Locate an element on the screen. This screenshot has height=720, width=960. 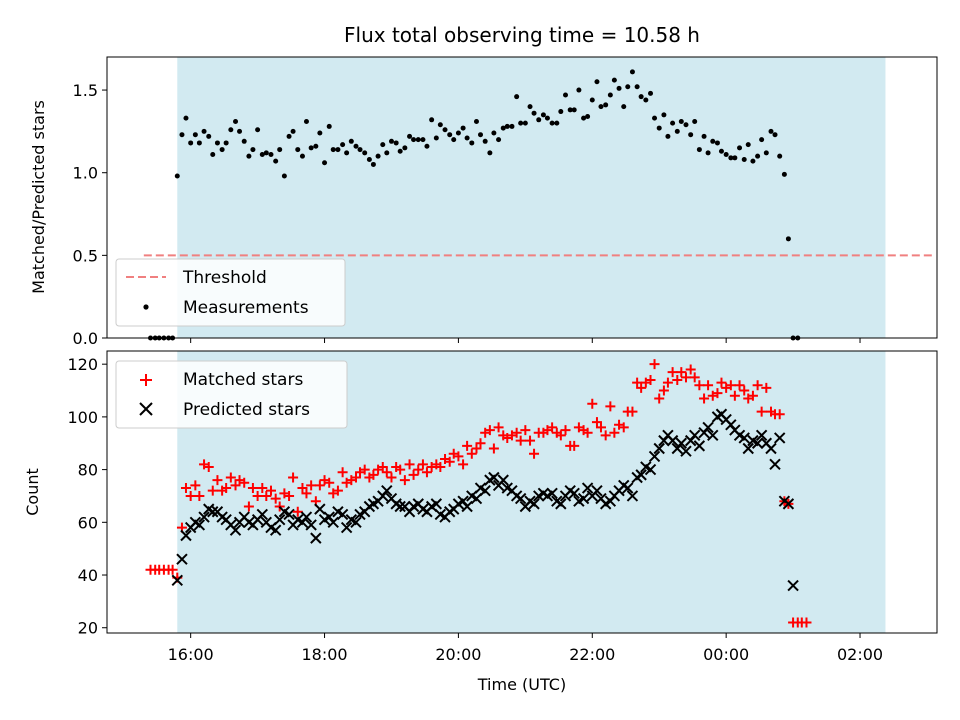
bottom-ytick-label: 80 is located at coordinates (88, 470).